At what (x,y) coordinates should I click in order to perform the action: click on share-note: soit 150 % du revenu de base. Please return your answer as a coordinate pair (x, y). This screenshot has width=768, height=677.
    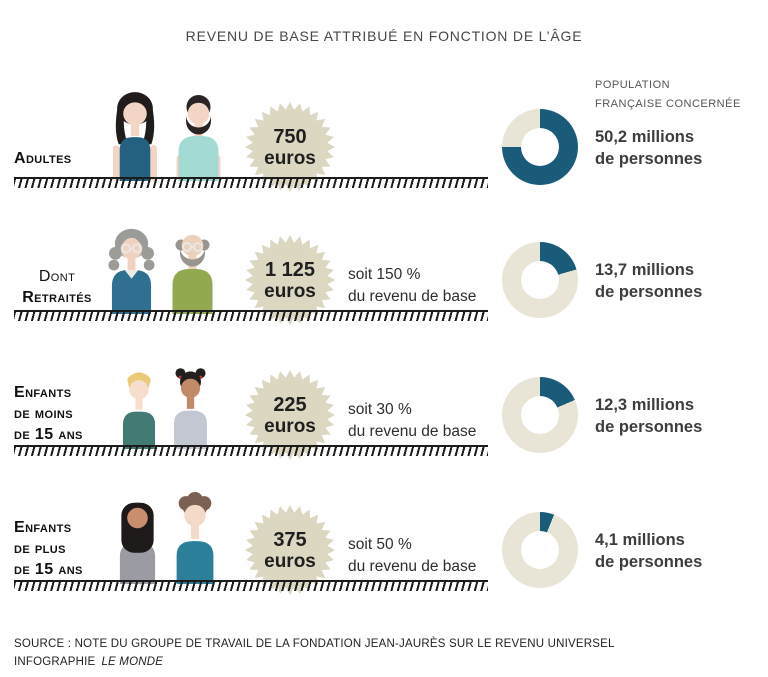
    Looking at the image, I should click on (412, 286).